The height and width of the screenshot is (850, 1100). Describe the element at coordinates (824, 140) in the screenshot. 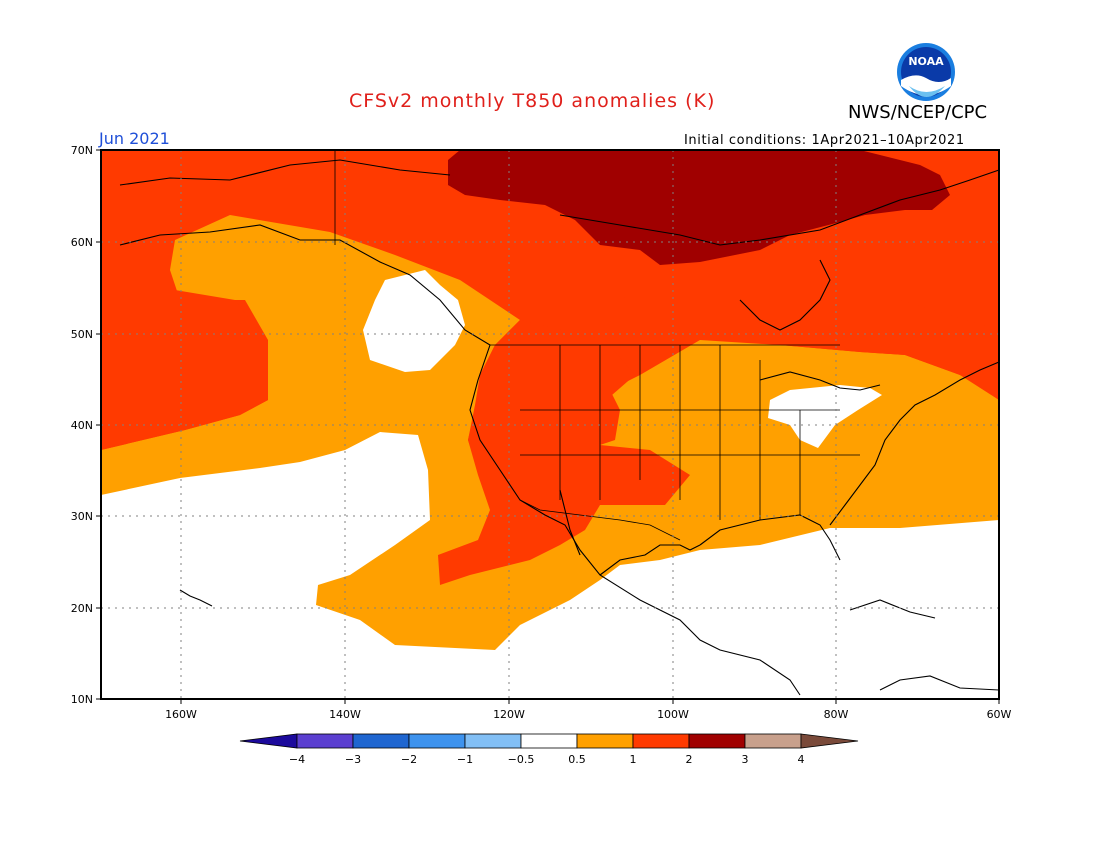

I see `initial-conditions: Initial conditions: 1Apr2021–10Apr2021` at that location.